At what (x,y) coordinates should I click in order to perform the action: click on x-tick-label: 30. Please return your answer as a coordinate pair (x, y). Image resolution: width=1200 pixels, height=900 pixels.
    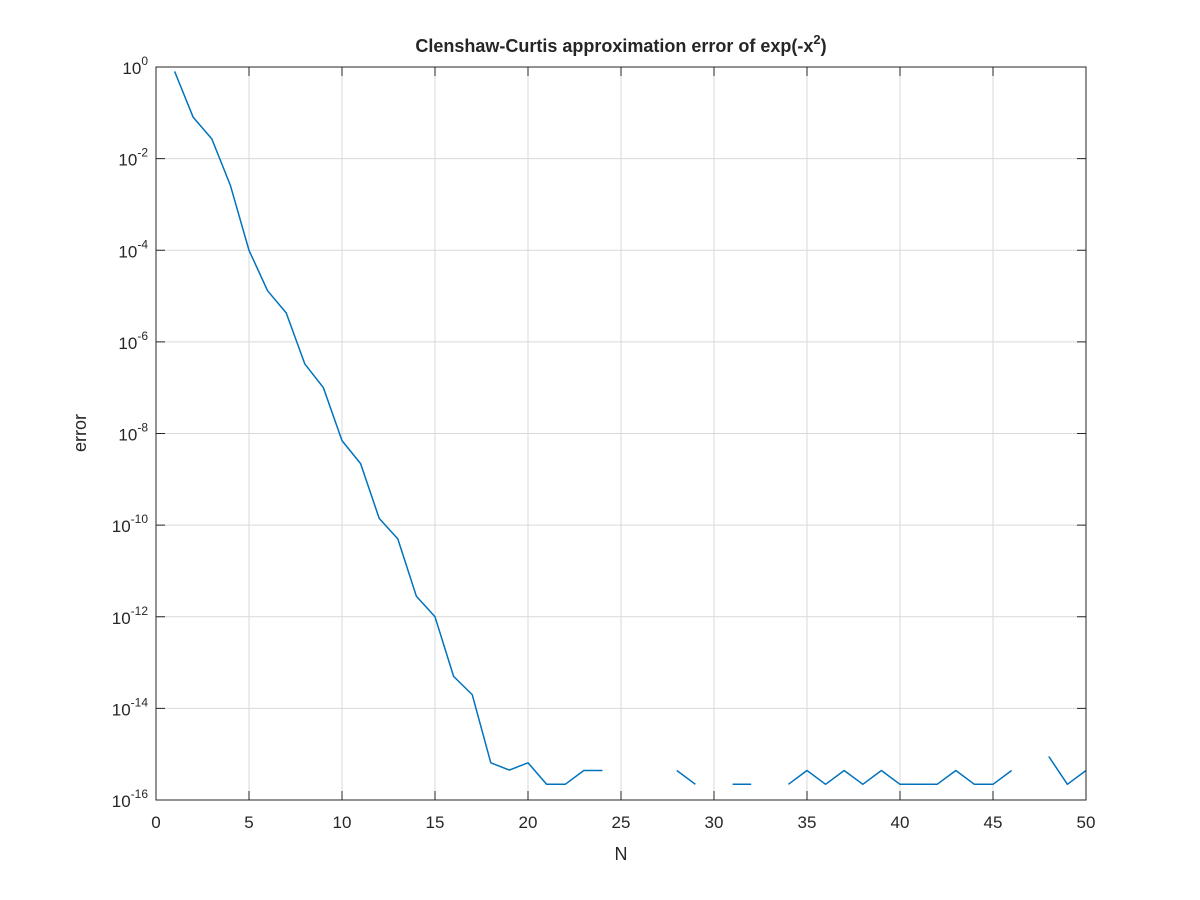
    Looking at the image, I should click on (714, 822).